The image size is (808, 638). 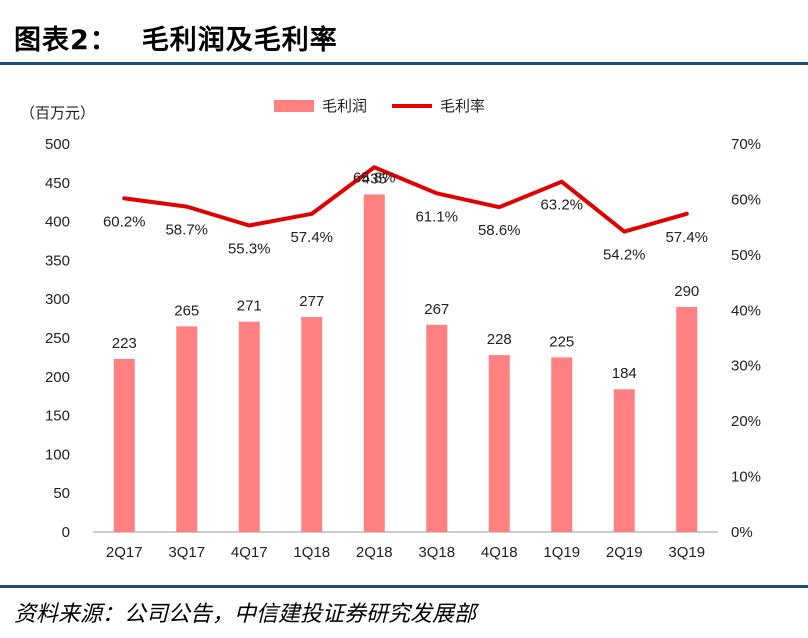 What do you see at coordinates (561, 205) in the screenshot?
I see `line-point-label: 63.2%` at bounding box center [561, 205].